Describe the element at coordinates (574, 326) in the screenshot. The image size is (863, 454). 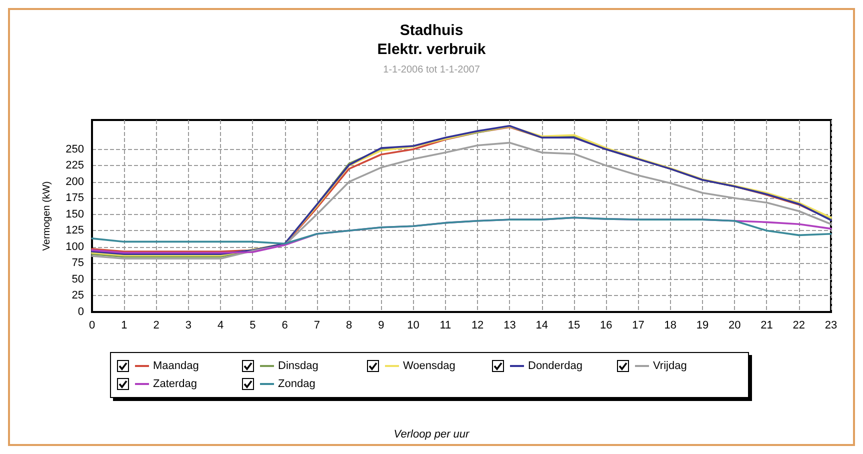
I see `x-tick-label: 15` at that location.